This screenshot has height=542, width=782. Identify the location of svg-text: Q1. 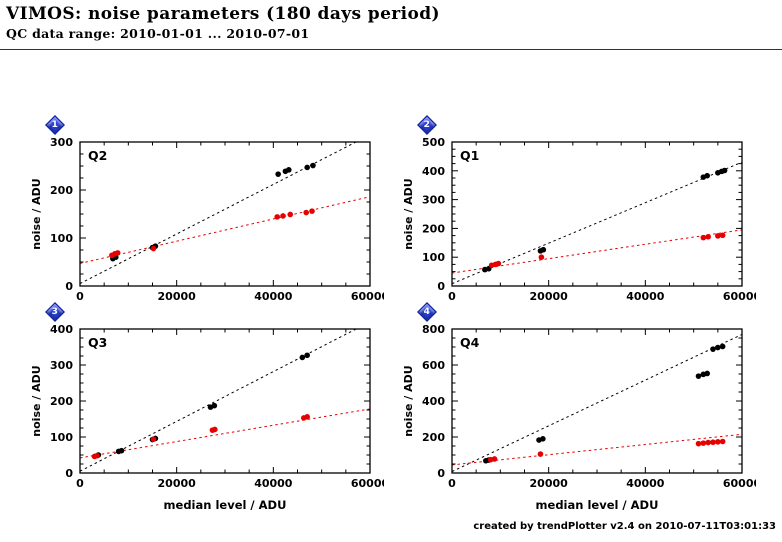
(469, 155).